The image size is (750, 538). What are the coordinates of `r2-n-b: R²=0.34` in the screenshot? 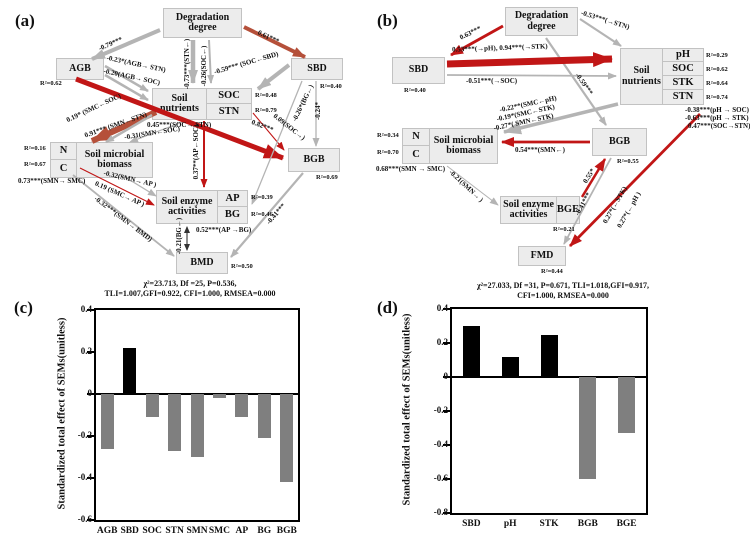 It's located at (388, 135).